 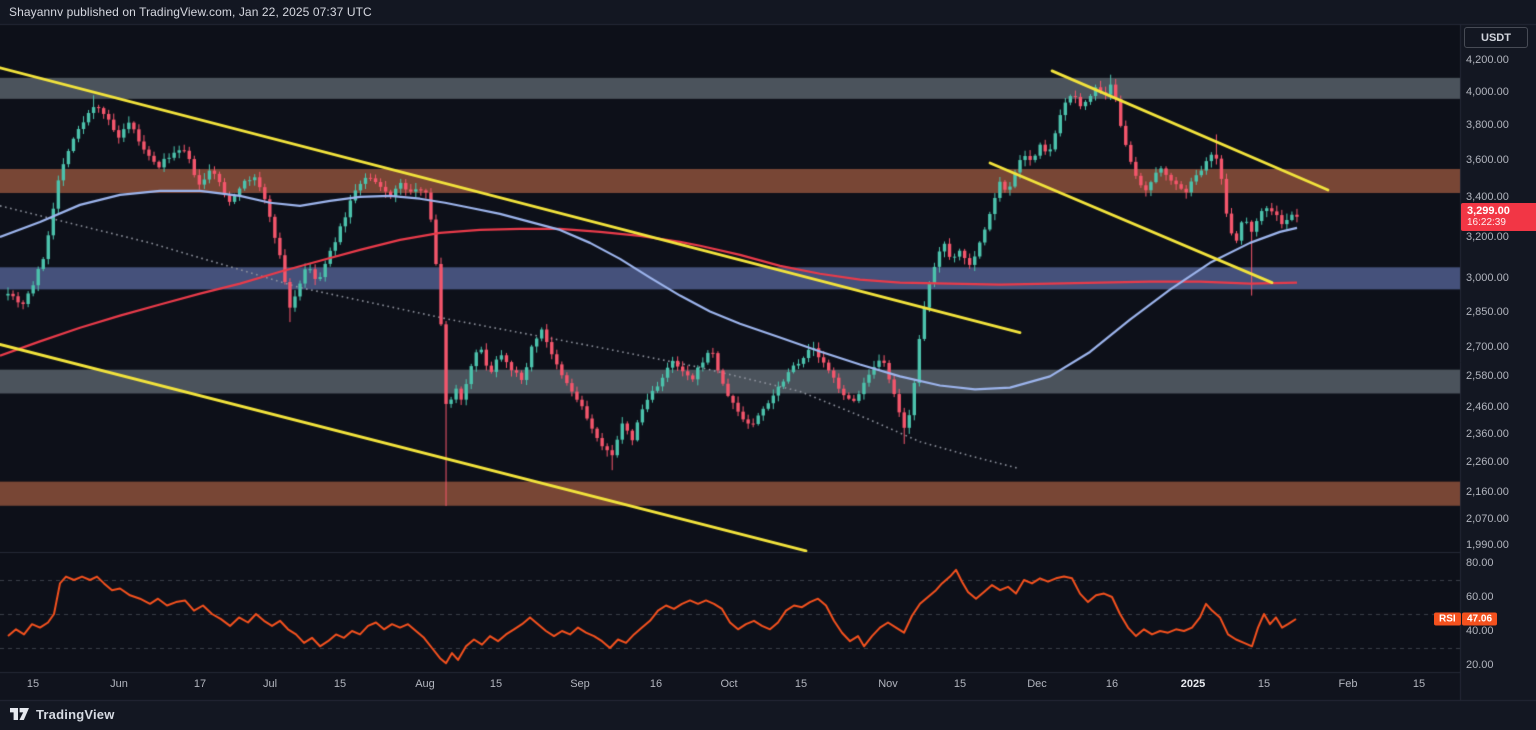 I want to click on rsi-value-chip: 47.06, so click(x=1480, y=619).